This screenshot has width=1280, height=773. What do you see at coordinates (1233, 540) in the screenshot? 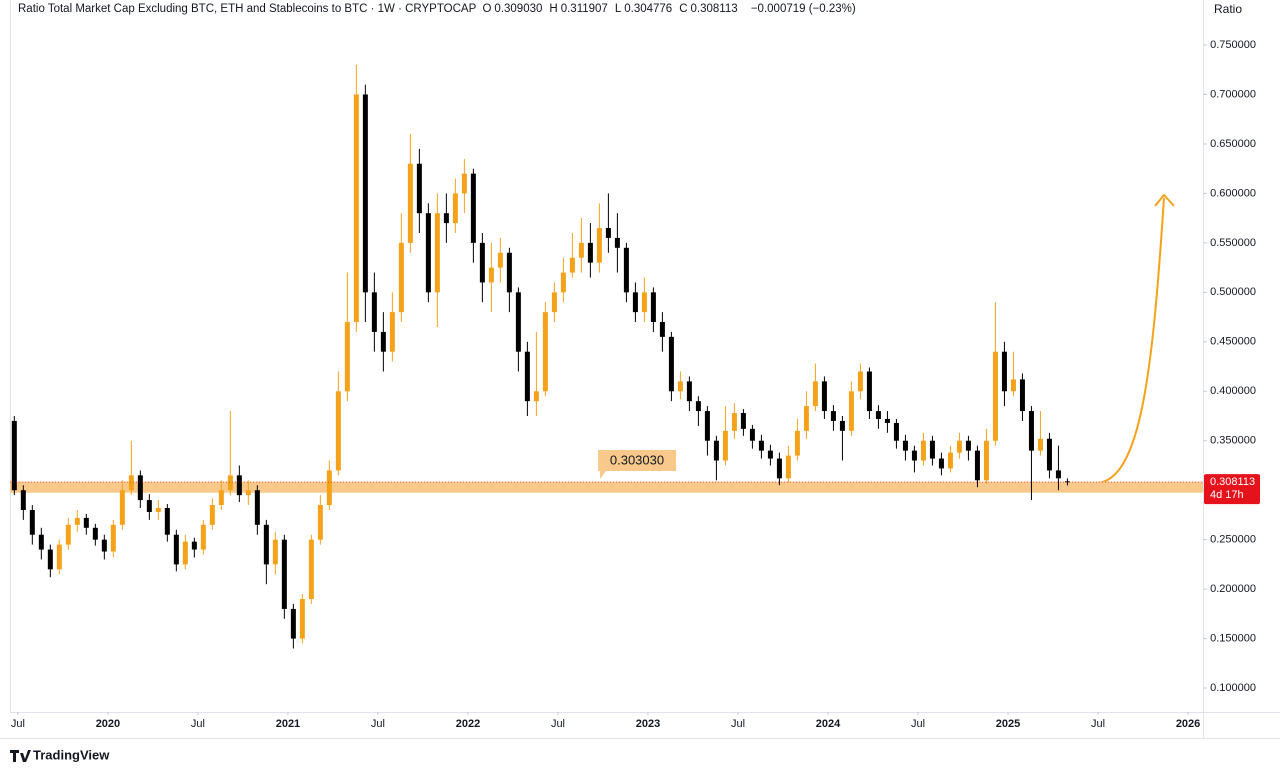
I see `y-tick-label: 0.250000` at bounding box center [1233, 540].